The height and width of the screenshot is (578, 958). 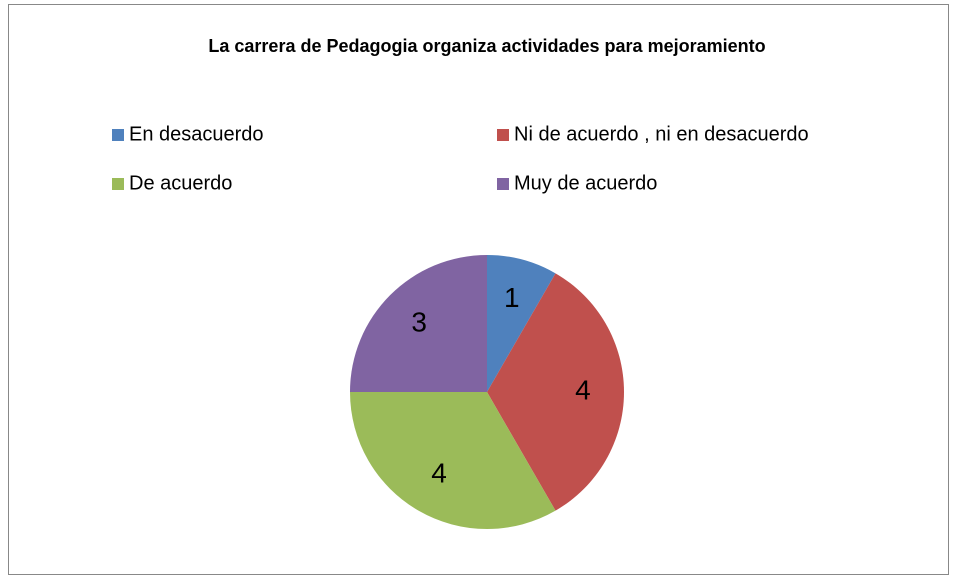 What do you see at coordinates (661, 134) in the screenshot?
I see `legend-label: Ni de acuerdo , ni en desacuerdo` at bounding box center [661, 134].